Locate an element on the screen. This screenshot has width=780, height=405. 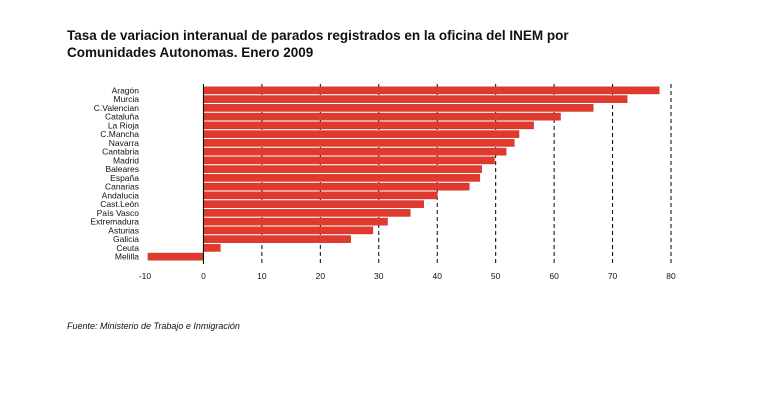
bar-ceuta is located at coordinates (212, 248).